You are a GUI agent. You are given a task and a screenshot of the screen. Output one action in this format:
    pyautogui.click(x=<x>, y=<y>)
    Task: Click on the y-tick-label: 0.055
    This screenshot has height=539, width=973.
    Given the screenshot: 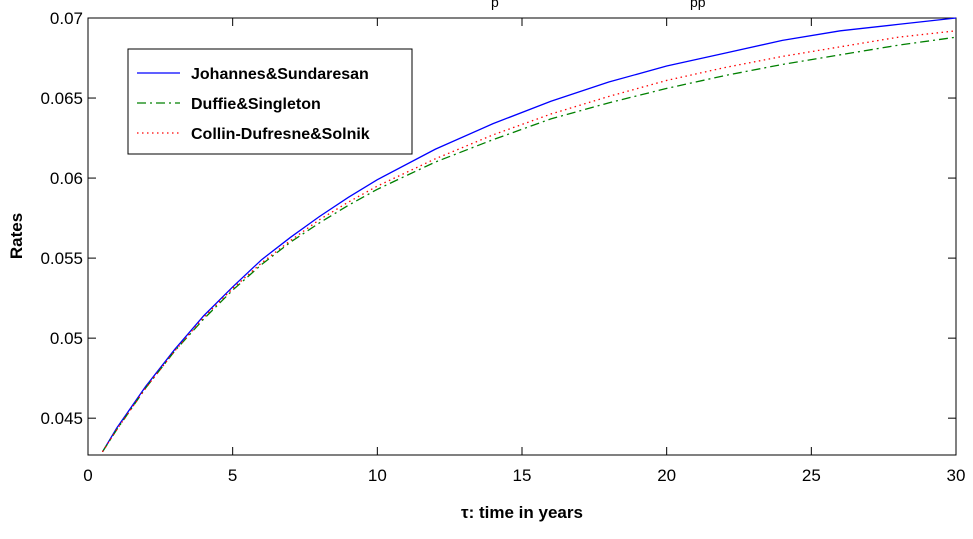 What is the action you would take?
    pyautogui.click(x=61, y=258)
    